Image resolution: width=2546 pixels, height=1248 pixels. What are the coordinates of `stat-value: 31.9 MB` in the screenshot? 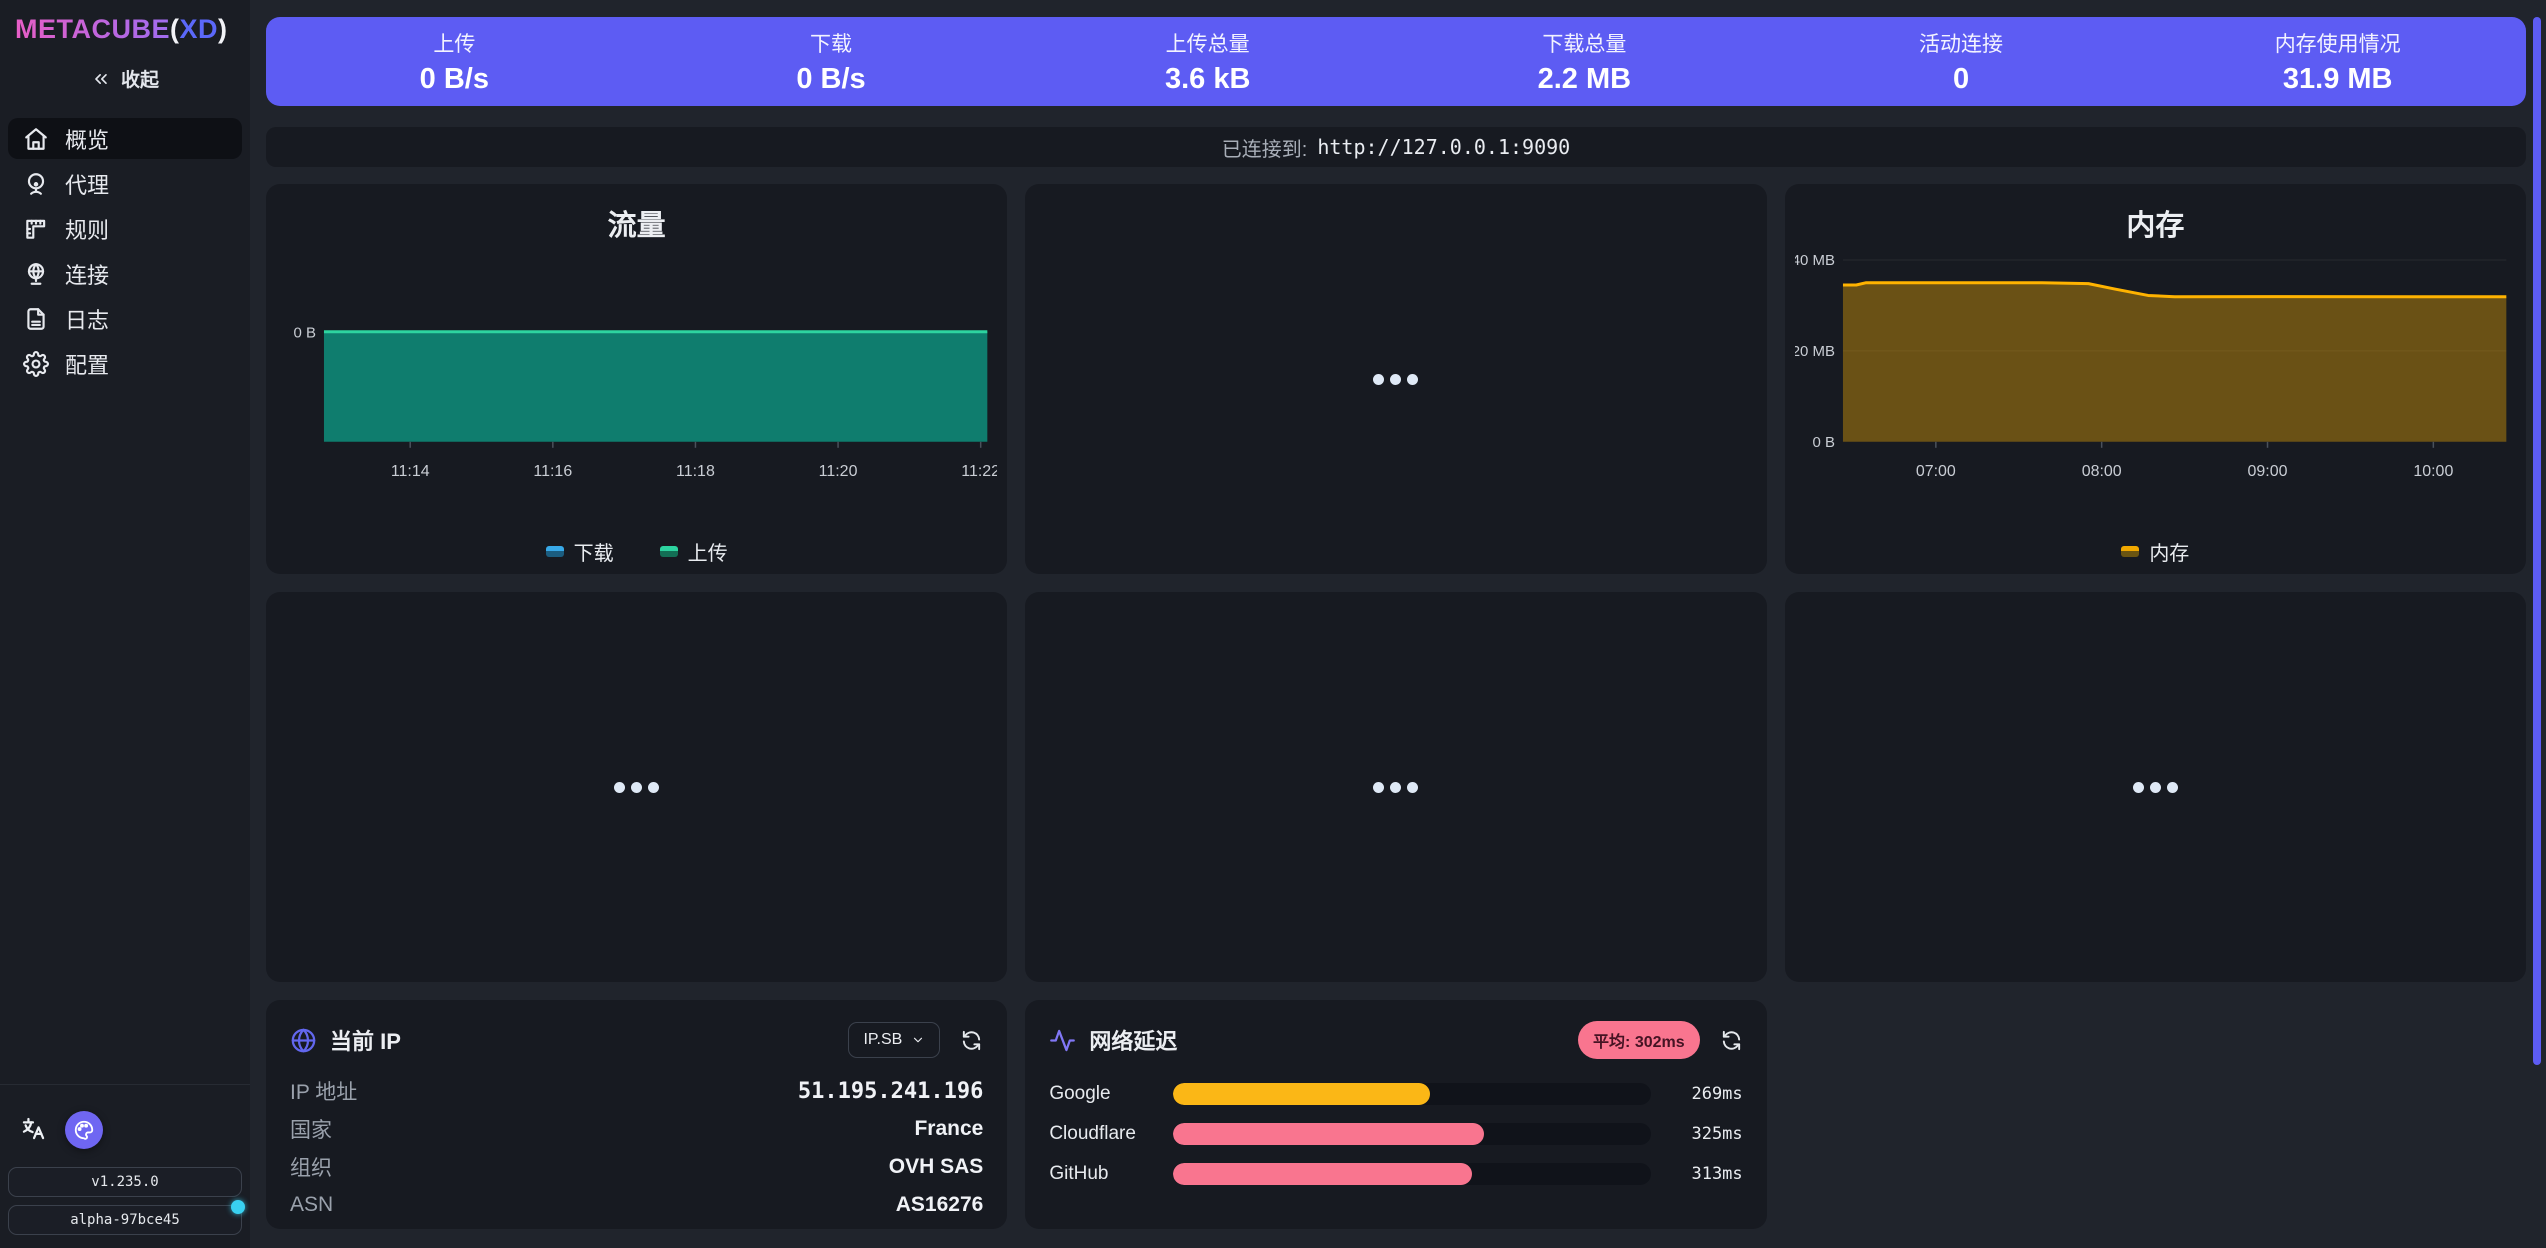 It's located at (2337, 78).